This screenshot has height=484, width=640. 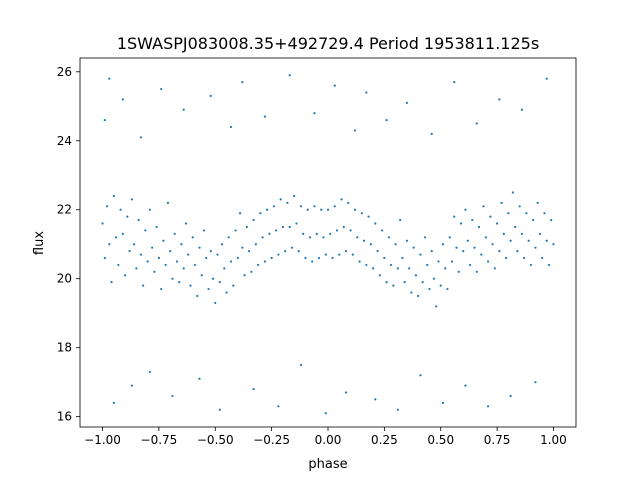 I want to click on x-tick-label: 0.50, so click(x=440, y=440).